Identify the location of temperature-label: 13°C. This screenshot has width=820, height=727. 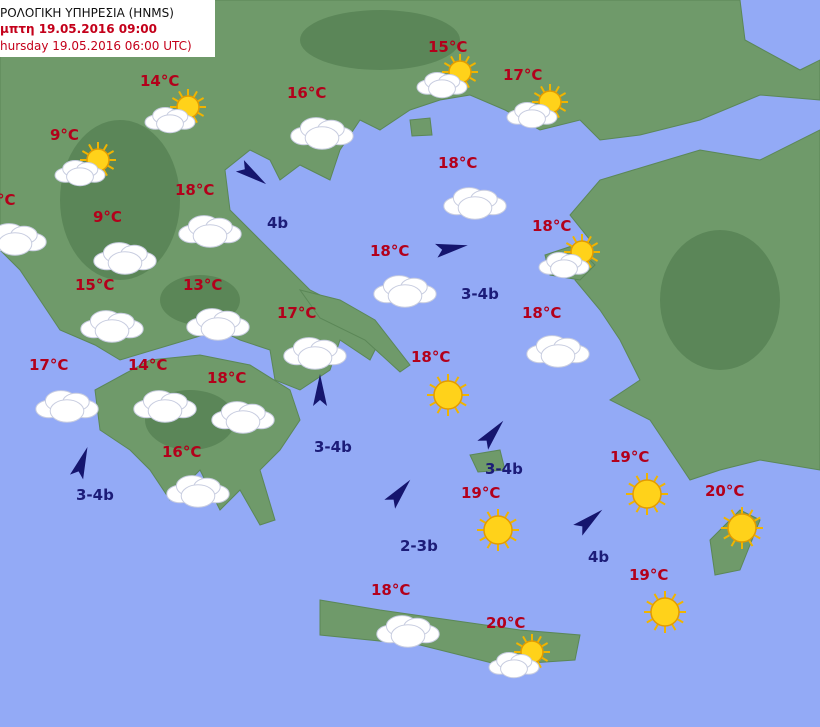
(202, 285).